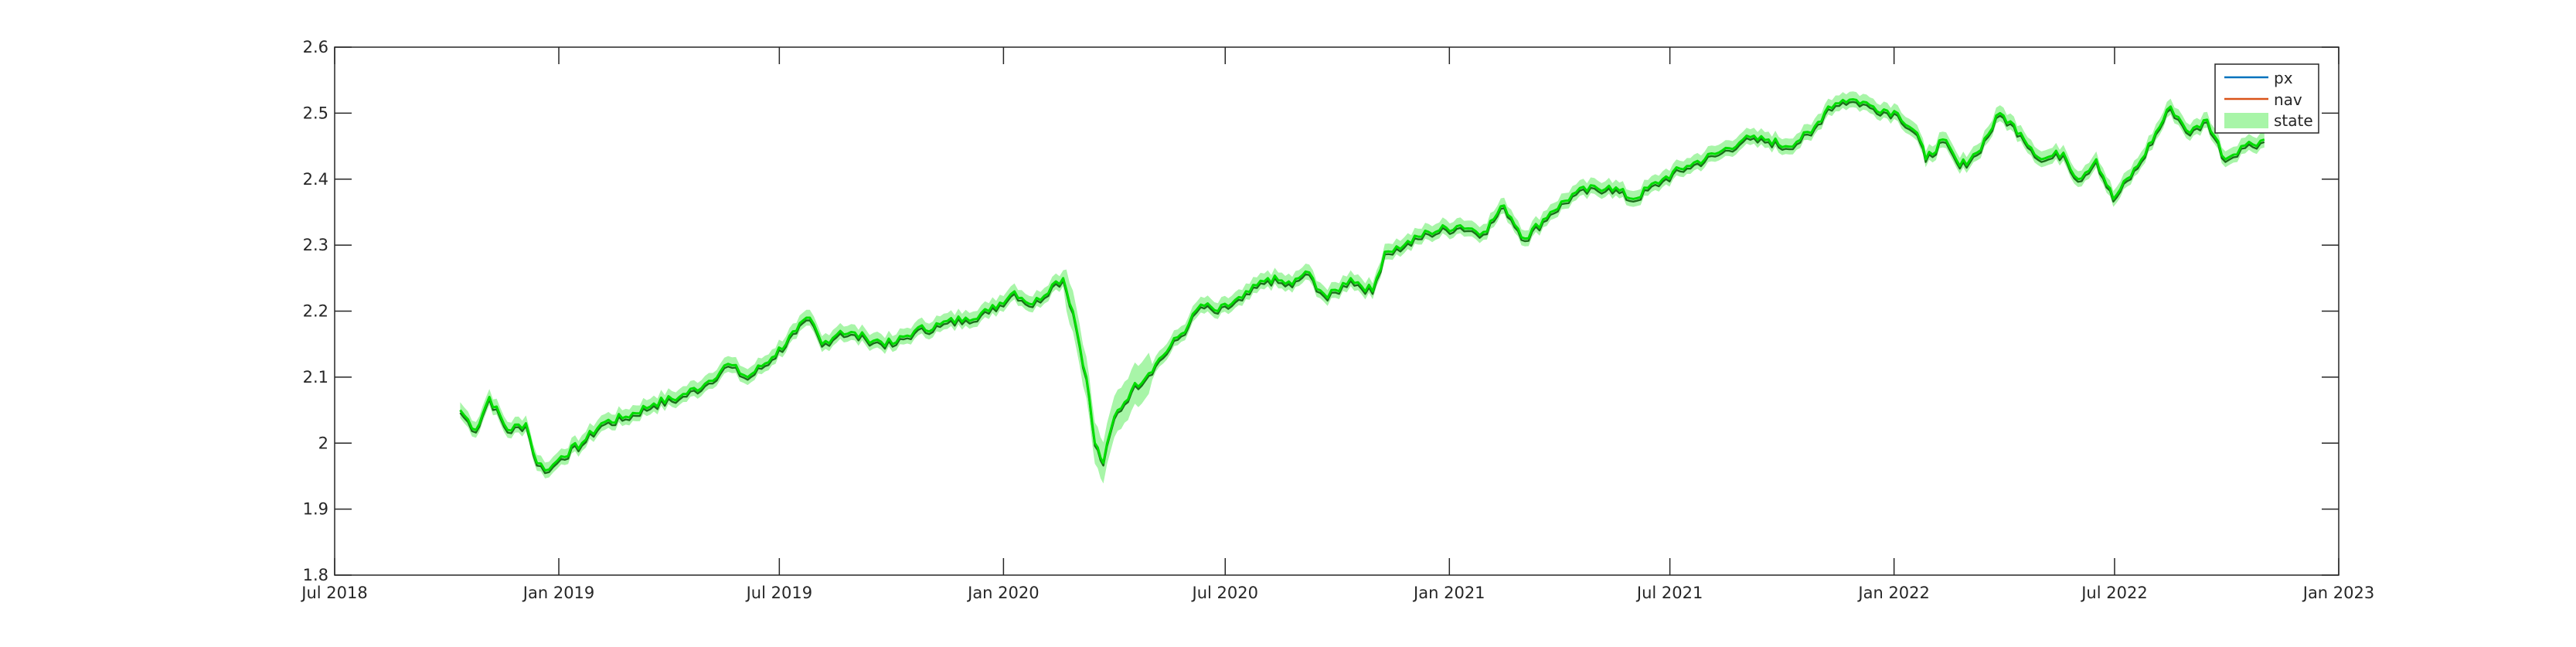 The height and width of the screenshot is (647, 2576). I want to click on x-tick-label: Jan 2022, so click(1893, 593).